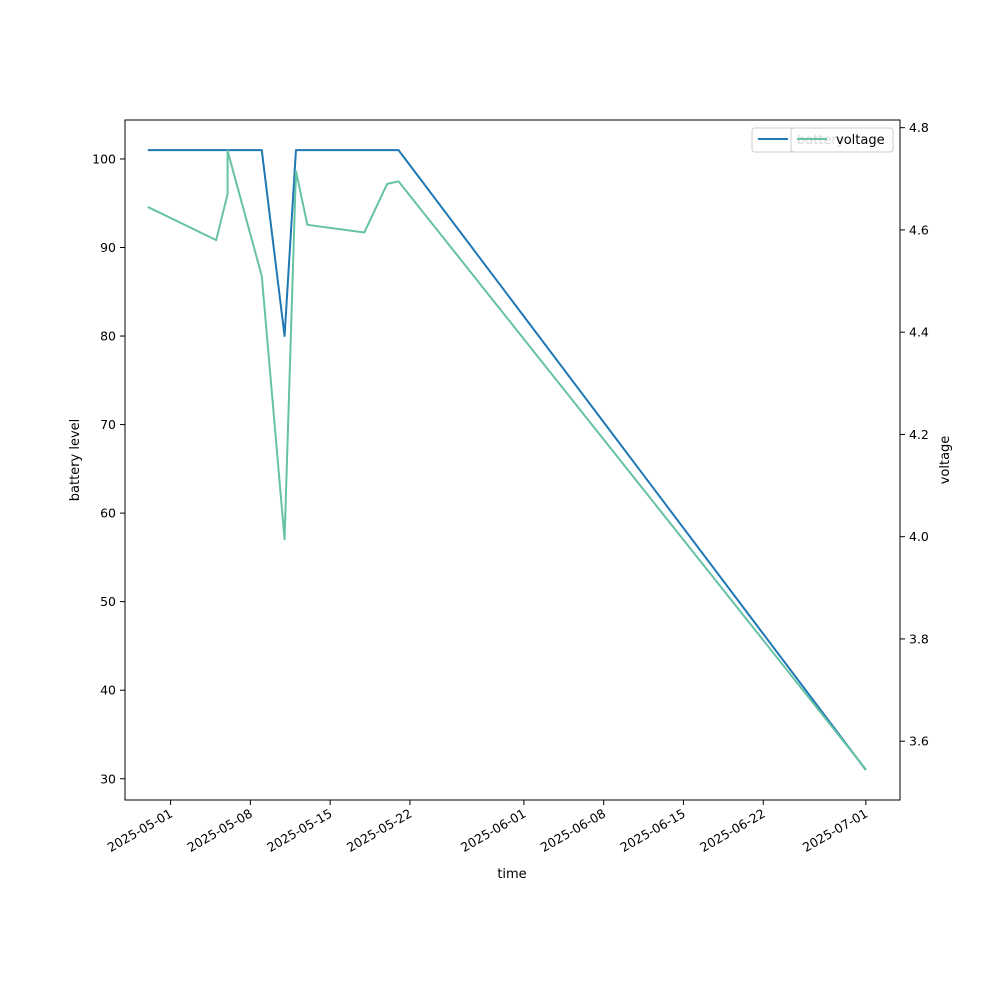 Image resolution: width=1000 pixels, height=1000 pixels. Describe the element at coordinates (493, 830) in the screenshot. I see `x-tick-label: 2025-06-01` at that location.